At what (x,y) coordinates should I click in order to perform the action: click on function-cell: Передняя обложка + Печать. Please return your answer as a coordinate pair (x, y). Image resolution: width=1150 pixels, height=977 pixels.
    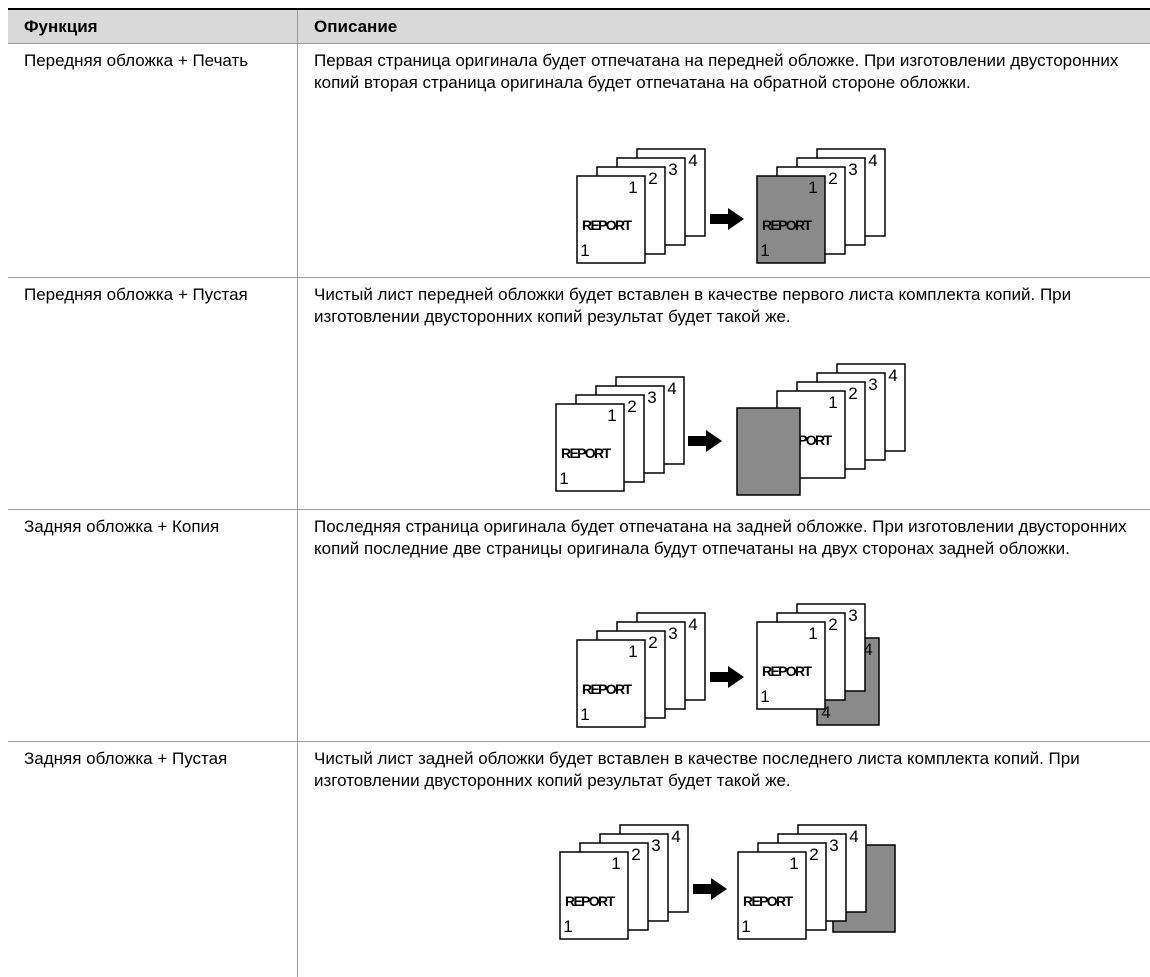
    Looking at the image, I should click on (153, 160).